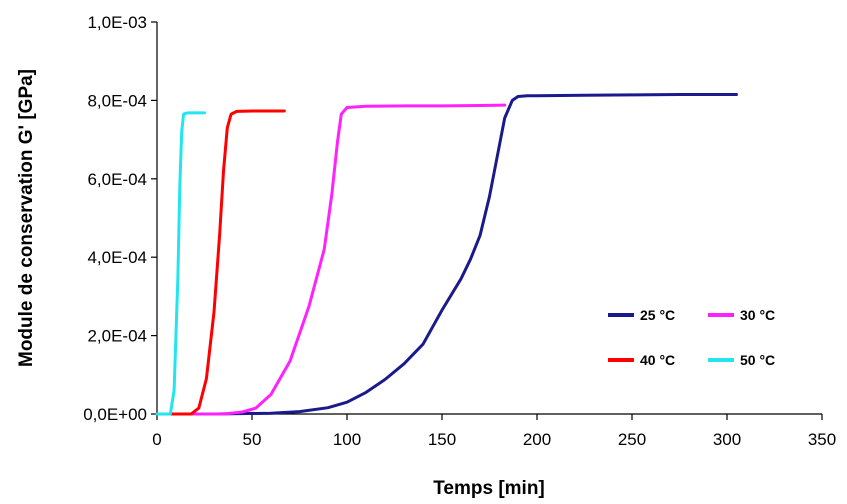 Image resolution: width=847 pixels, height=504 pixels. What do you see at coordinates (657, 315) in the screenshot?
I see `legend-label-25c: 25 °C` at bounding box center [657, 315].